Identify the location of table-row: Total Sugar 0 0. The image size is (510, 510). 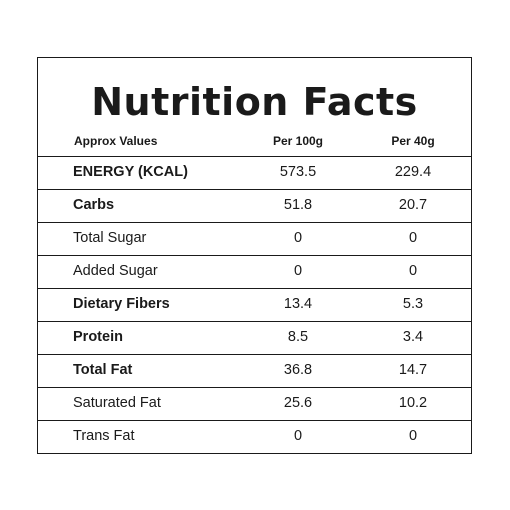
(254, 238).